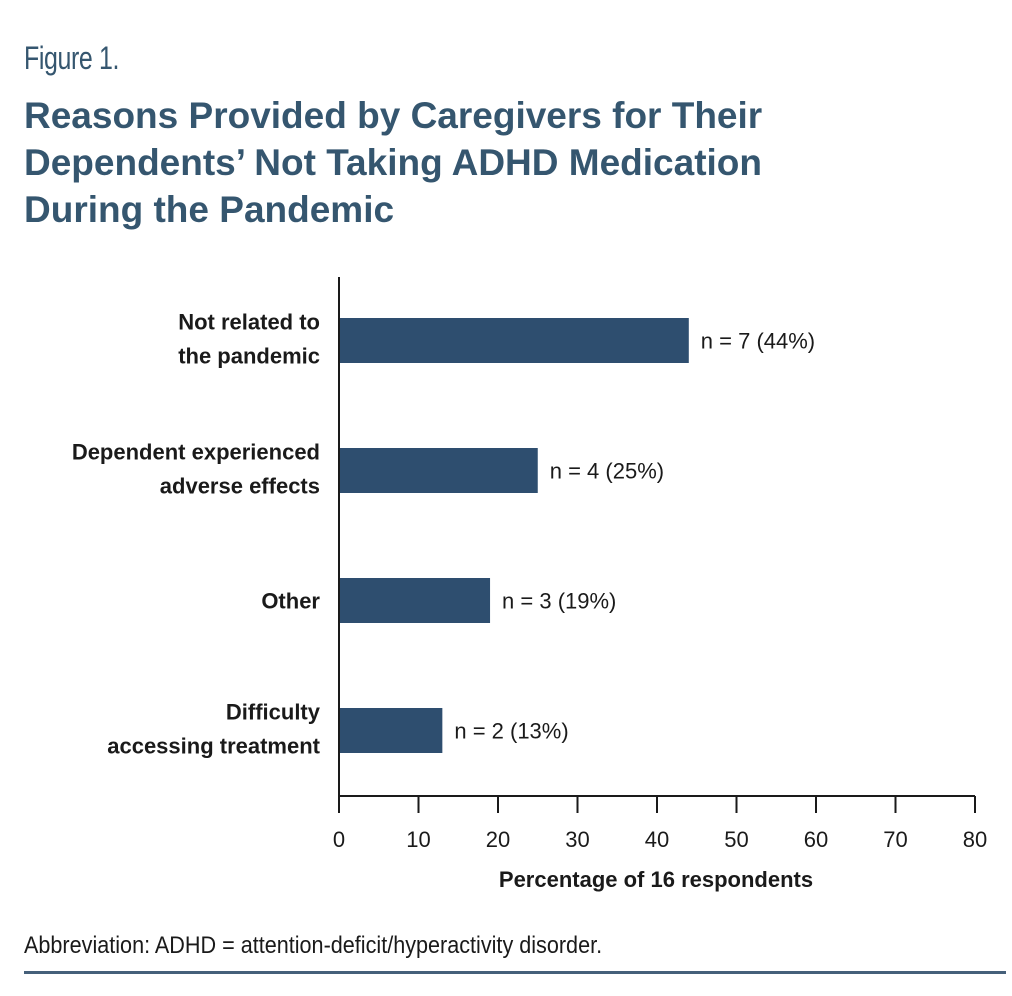 The image size is (1012, 996). What do you see at coordinates (273, 712) in the screenshot?
I see `category-label: Difficulty` at bounding box center [273, 712].